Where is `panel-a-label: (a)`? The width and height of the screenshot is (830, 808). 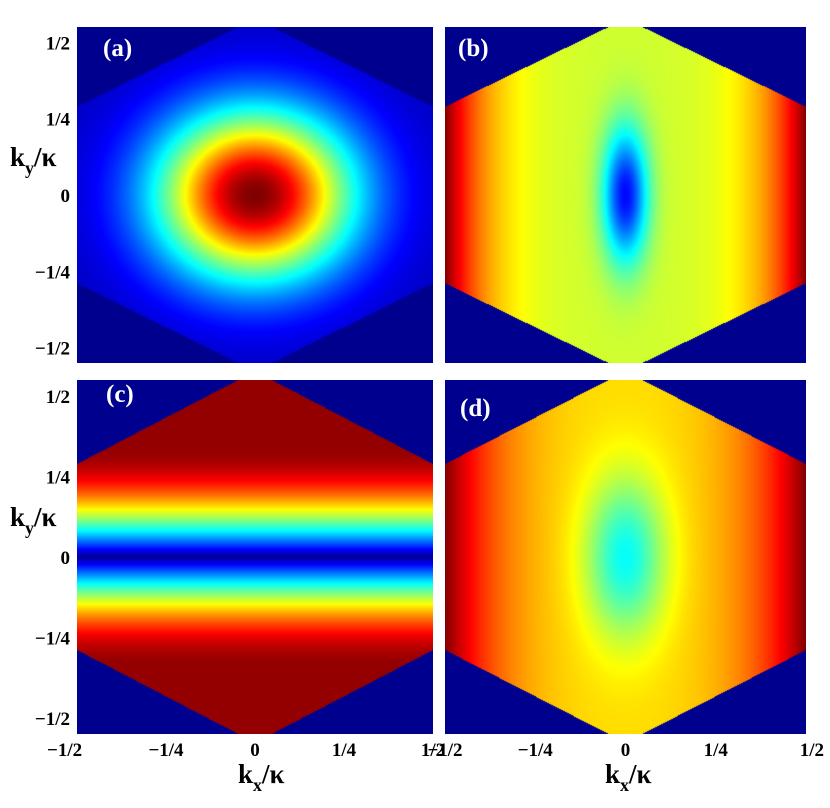 panel-a-label: (a) is located at coordinates (117, 48).